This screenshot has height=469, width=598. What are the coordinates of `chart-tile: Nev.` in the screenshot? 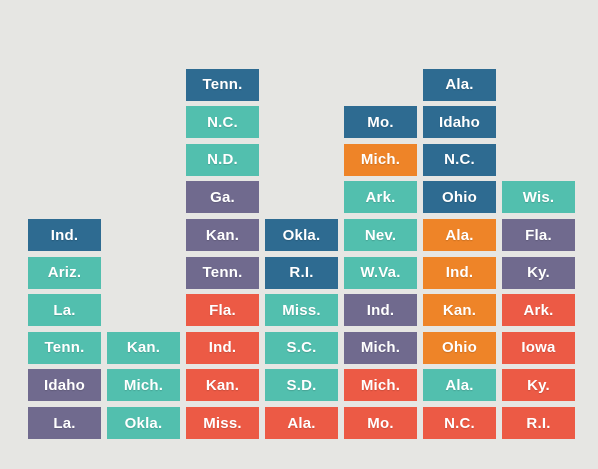 It's located at (380, 235).